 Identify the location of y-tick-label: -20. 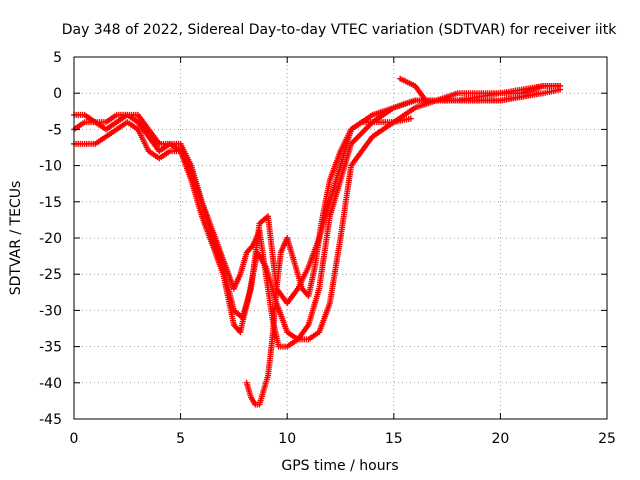
(50, 239).